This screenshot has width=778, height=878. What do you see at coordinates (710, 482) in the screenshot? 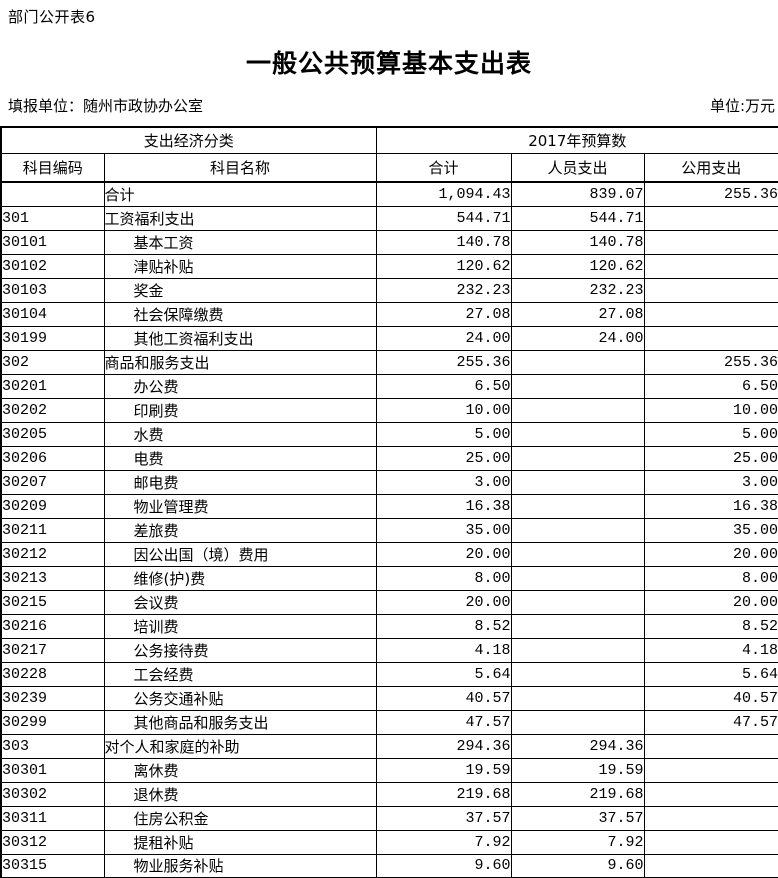
I see `public-value-cell: 3.00` at bounding box center [710, 482].